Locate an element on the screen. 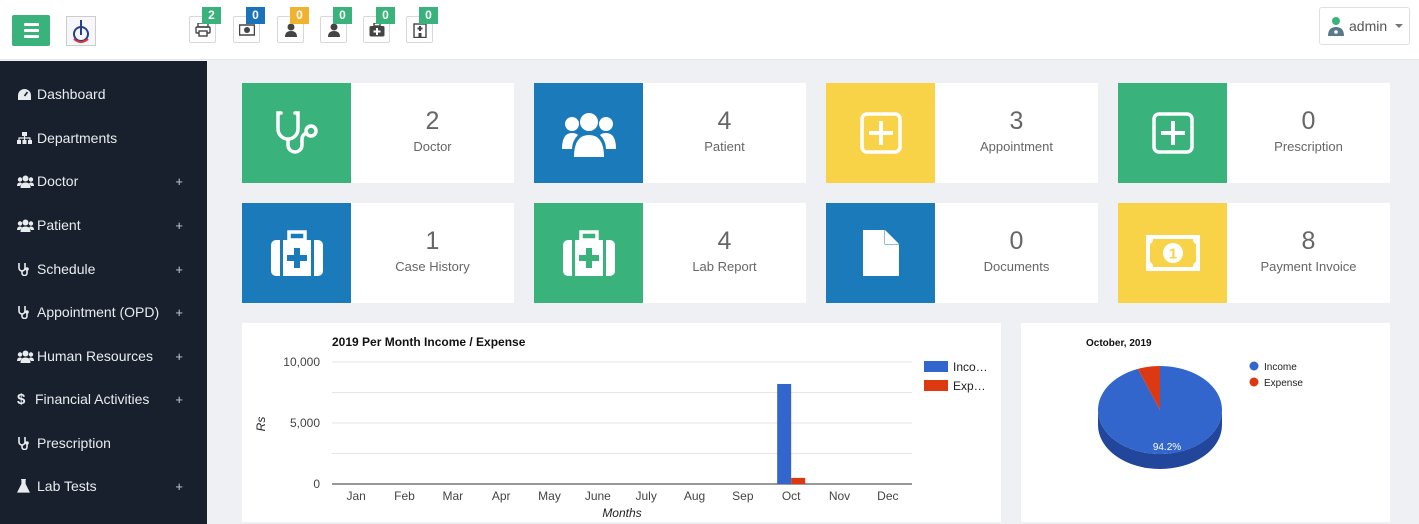  x-tick-label: Dec is located at coordinates (887, 496).